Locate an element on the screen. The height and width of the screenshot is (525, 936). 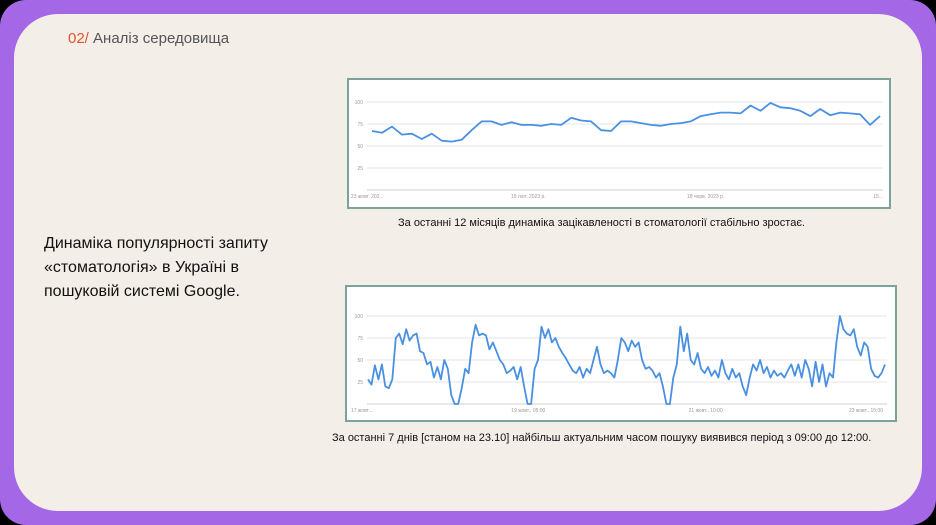
chart2-ytick-label: 25 is located at coordinates (360, 383).